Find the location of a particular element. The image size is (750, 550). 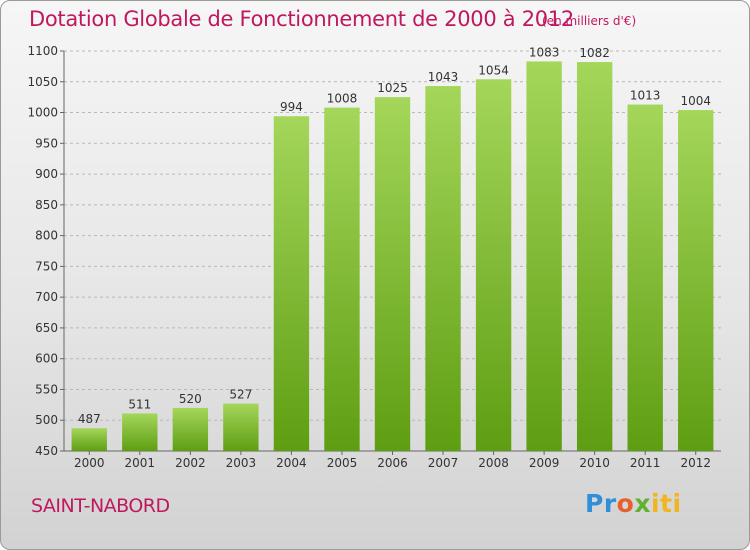

y-tick-label: 1050 is located at coordinates (42, 82).